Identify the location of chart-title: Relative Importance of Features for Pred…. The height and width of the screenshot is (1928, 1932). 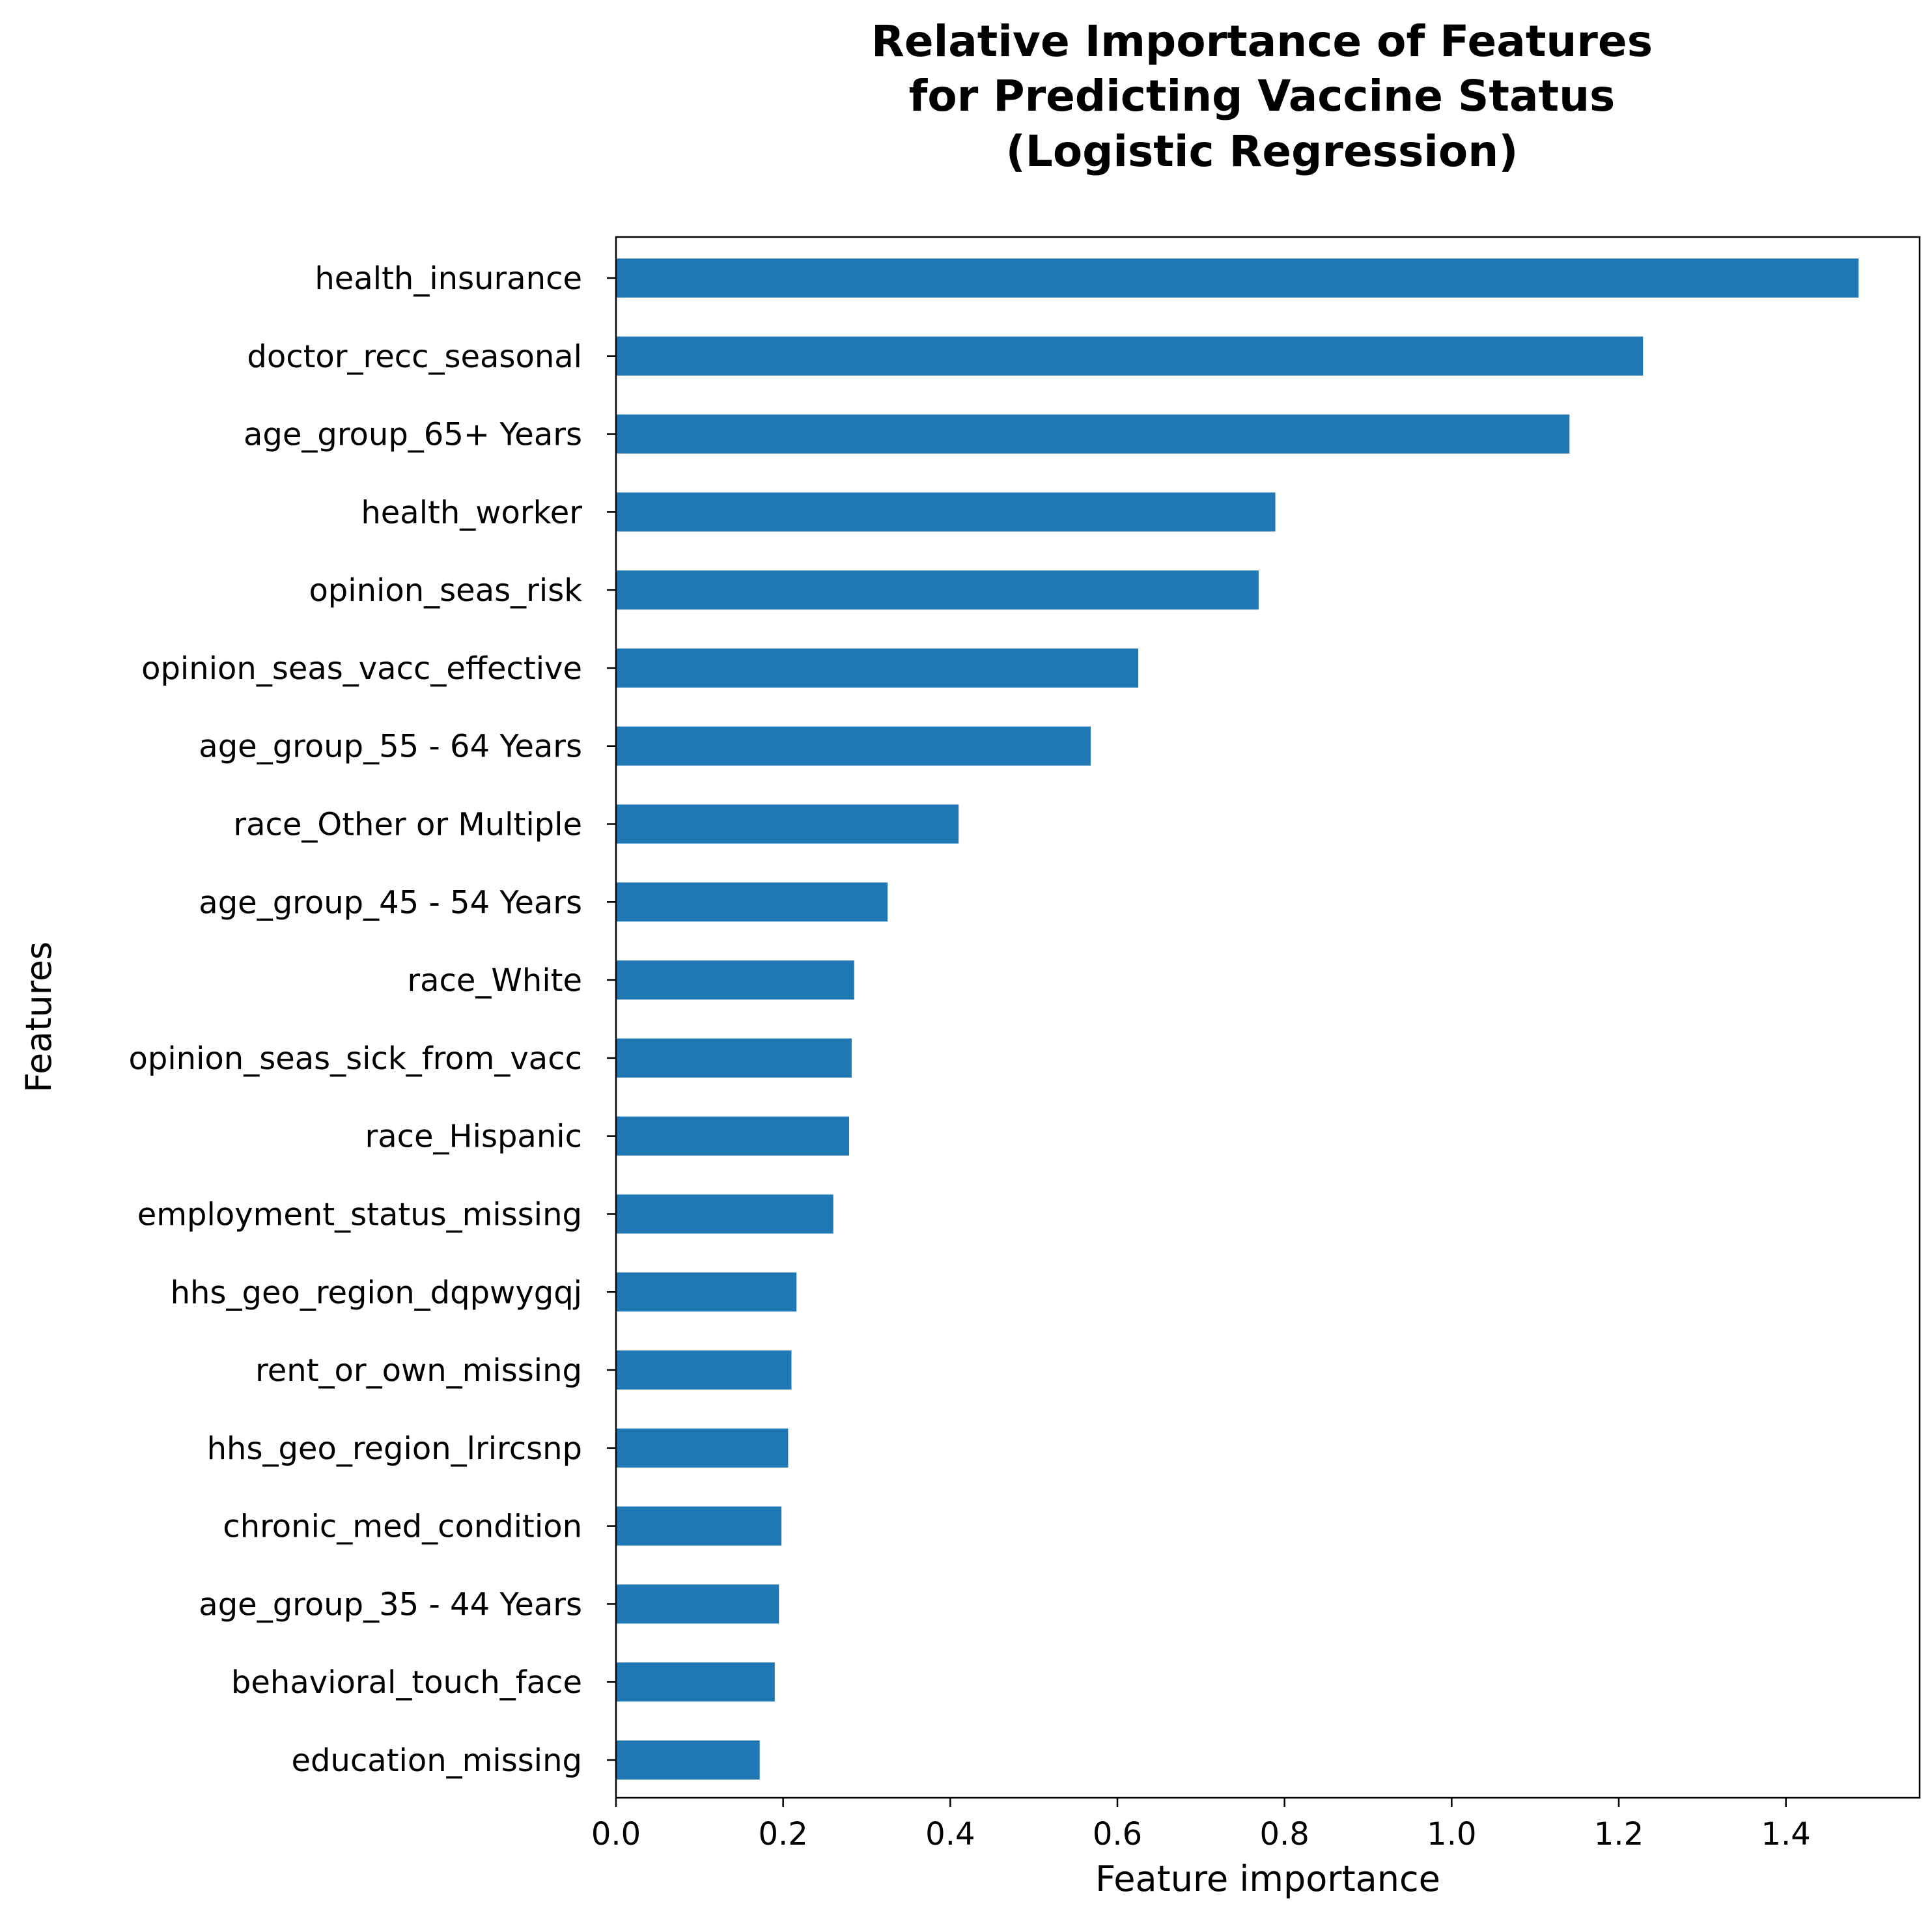
(1262, 96).